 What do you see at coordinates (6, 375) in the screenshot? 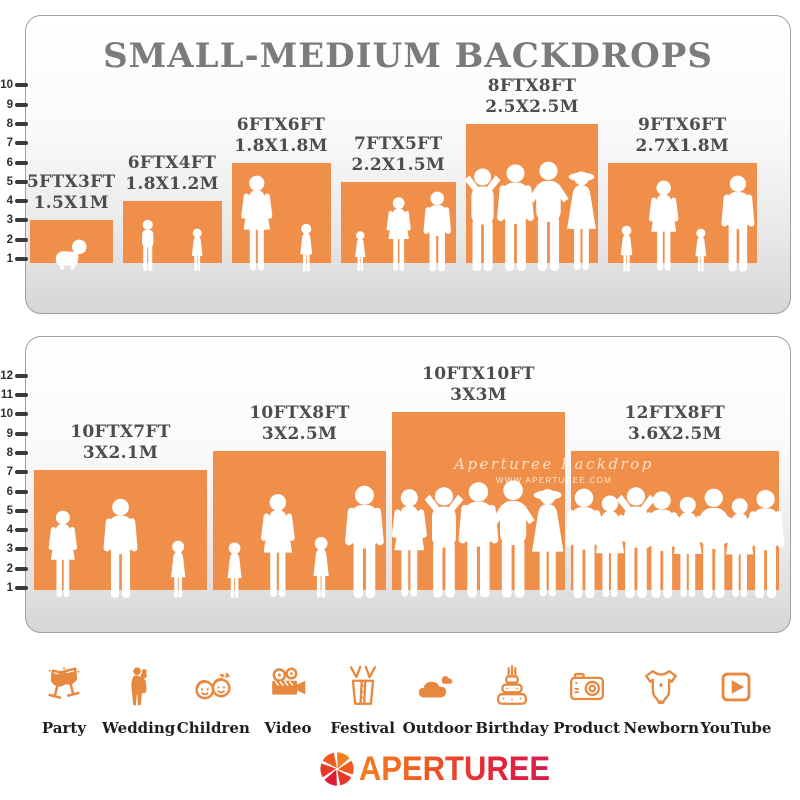
I see `ruler-tick-label: 12` at bounding box center [6, 375].